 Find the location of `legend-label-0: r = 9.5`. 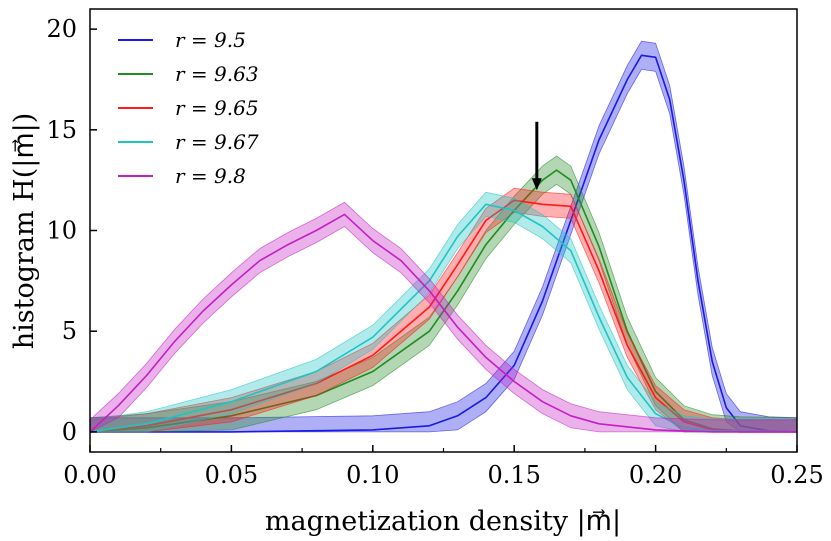

legend-label-0: r = 9.5 is located at coordinates (210, 40).